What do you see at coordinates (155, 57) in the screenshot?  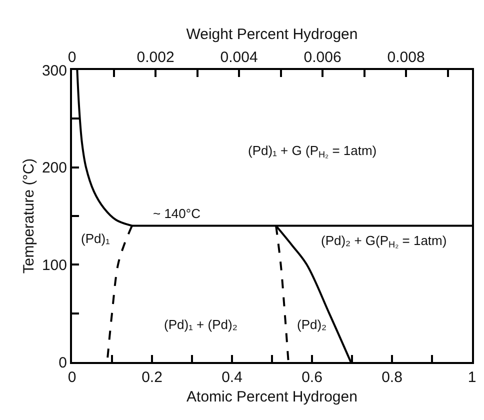 I see `x2-tick-label: 0.002` at bounding box center [155, 57].